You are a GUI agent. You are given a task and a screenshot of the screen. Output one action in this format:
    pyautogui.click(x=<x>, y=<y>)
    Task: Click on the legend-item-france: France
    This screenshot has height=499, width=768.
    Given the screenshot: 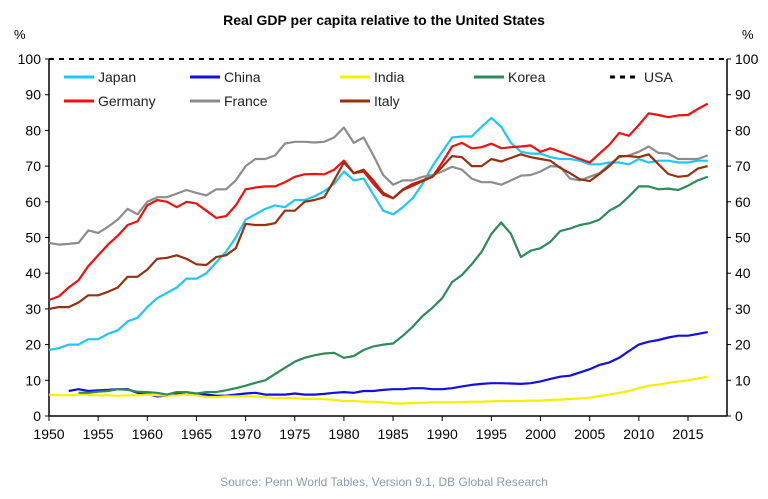 What is the action you would take?
    pyautogui.click(x=229, y=101)
    